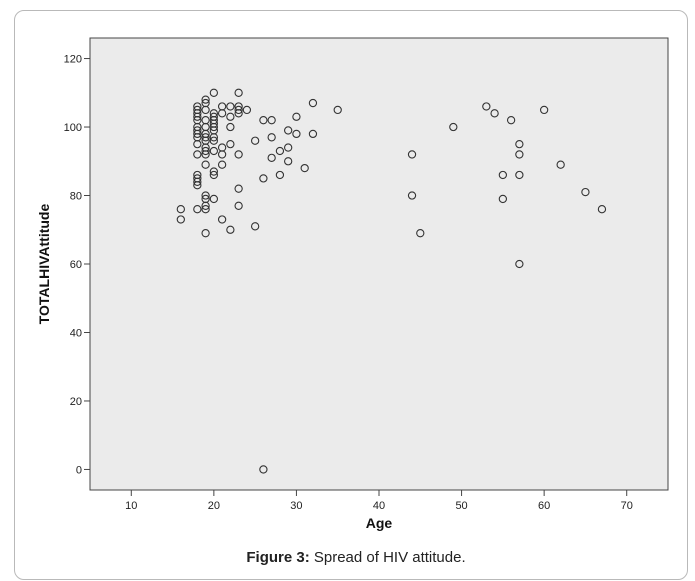  I want to click on x-axis: 10 20 30 40 50 60 70, so click(379, 501).